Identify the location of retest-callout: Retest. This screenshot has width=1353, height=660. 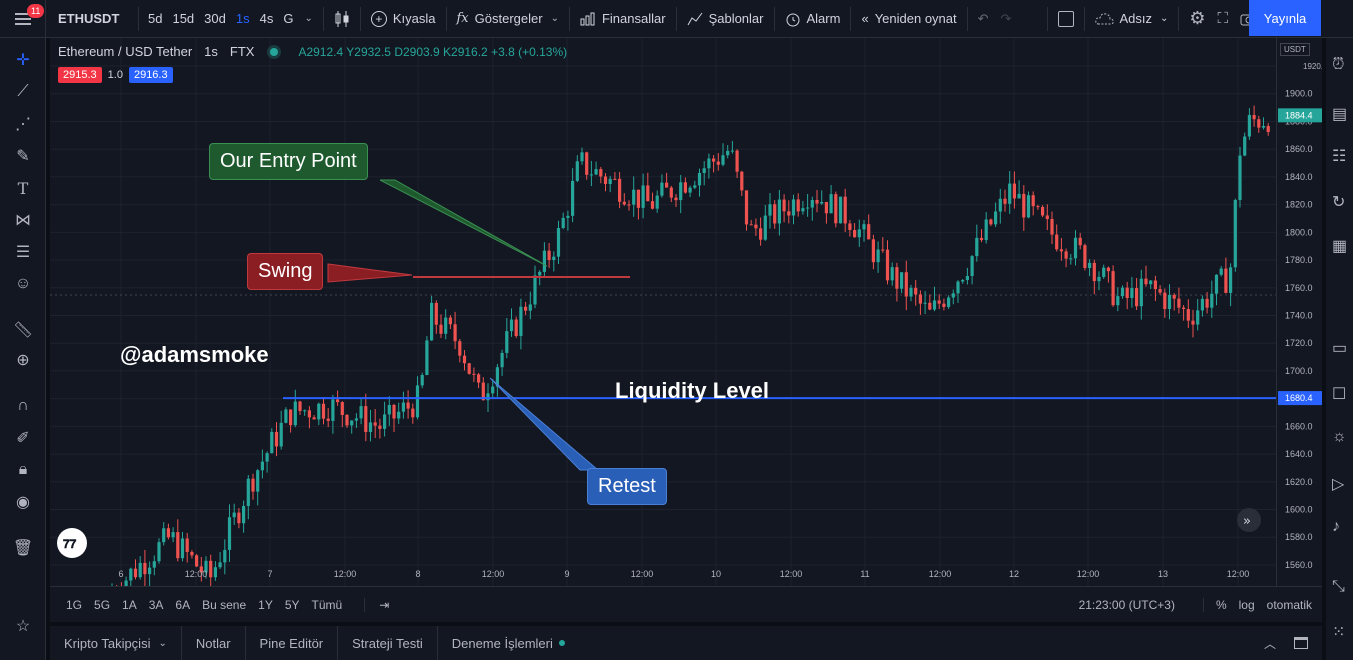
(627, 486).